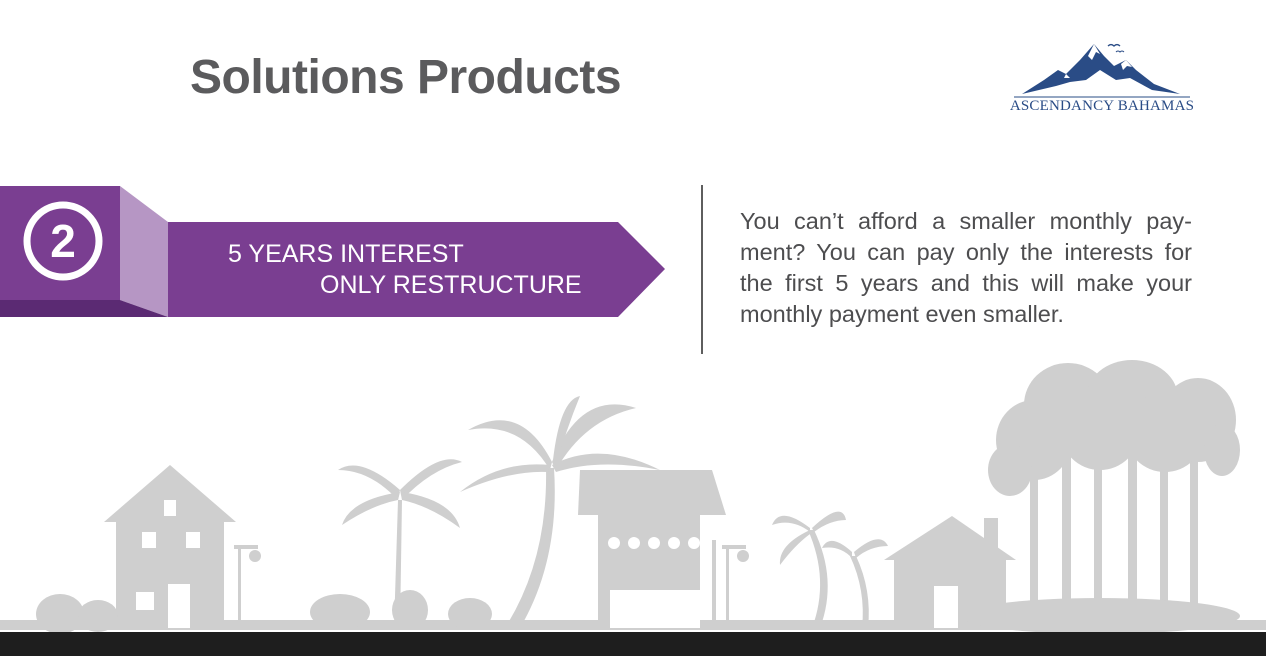 The width and height of the screenshot is (1266, 656). I want to click on step-label-line2: ONLY RESTRUCTURE, so click(451, 285).